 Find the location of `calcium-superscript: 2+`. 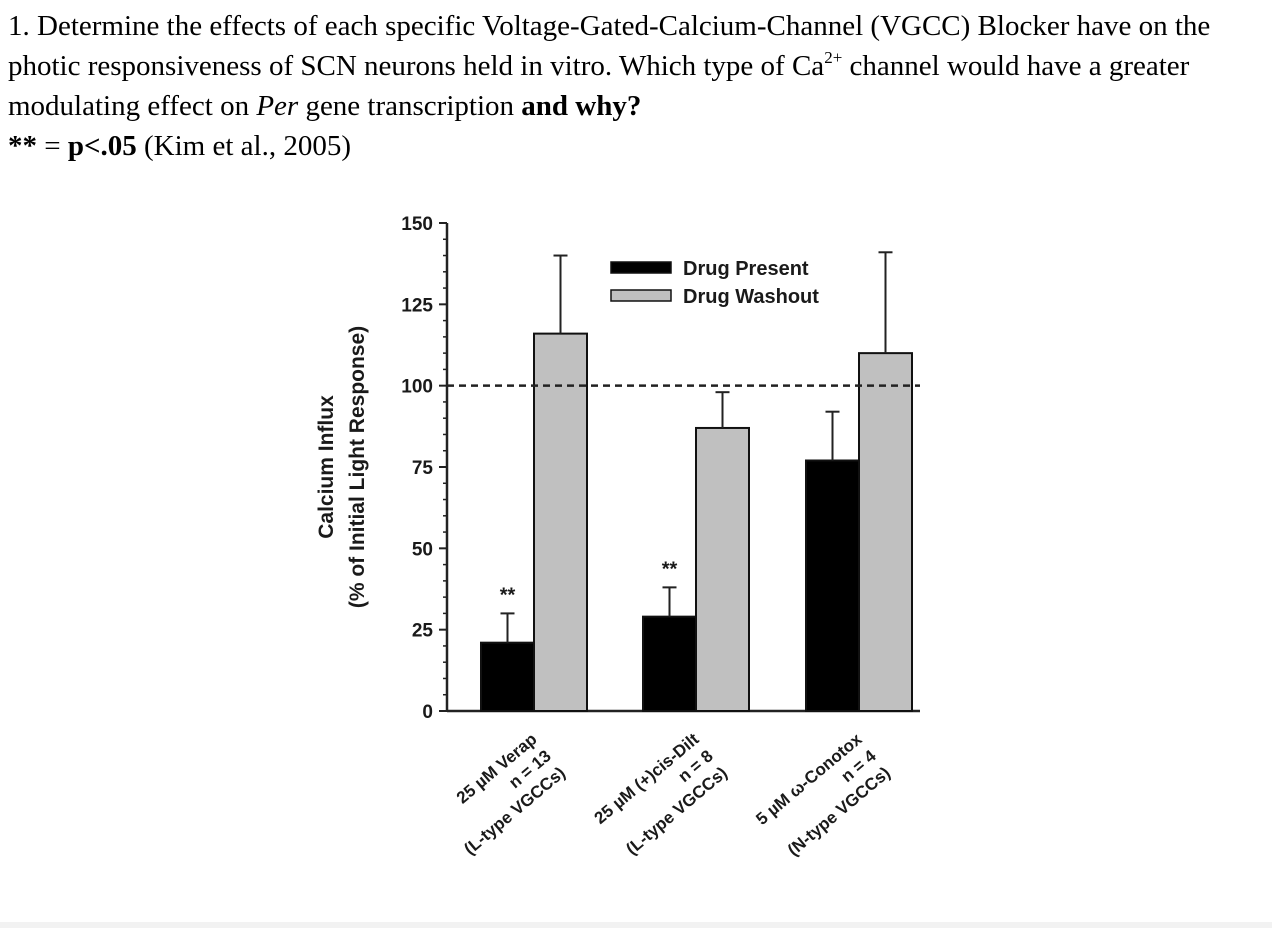

calcium-superscript: 2+ is located at coordinates (833, 57).